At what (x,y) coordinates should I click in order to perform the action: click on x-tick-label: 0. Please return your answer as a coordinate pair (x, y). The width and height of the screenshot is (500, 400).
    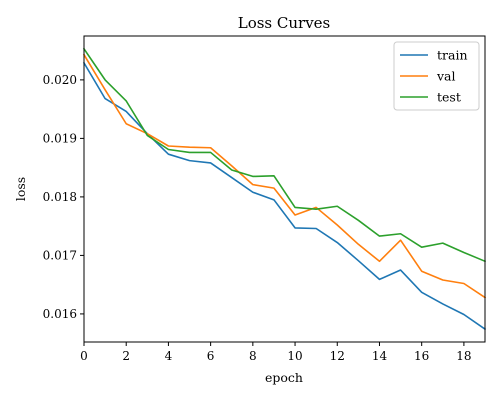
    Looking at the image, I should click on (84, 356).